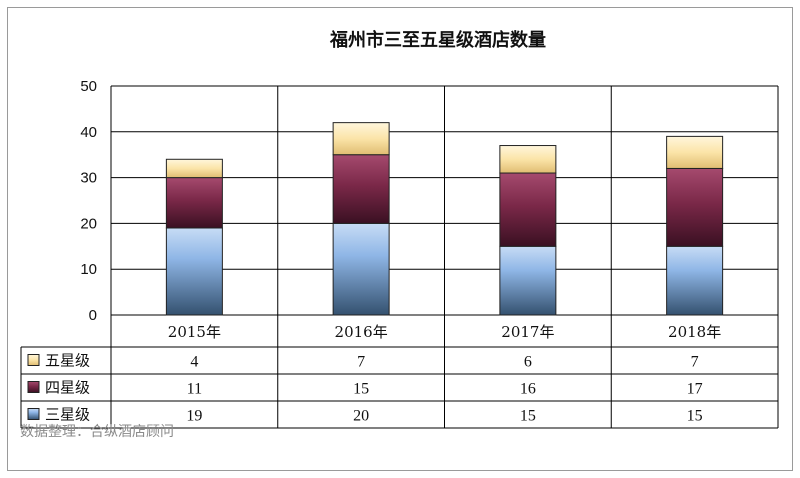  What do you see at coordinates (97, 432) in the screenshot?
I see `source-note: 数据整理：合纵酒店顾问` at bounding box center [97, 432].